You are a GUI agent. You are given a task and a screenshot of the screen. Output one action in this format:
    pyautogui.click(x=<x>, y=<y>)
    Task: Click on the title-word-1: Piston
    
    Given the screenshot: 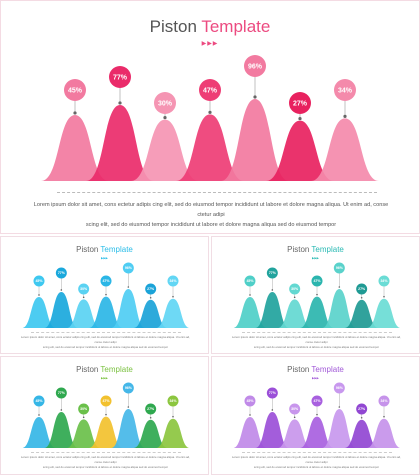 What is the action you would take?
    pyautogui.click(x=87, y=249)
    